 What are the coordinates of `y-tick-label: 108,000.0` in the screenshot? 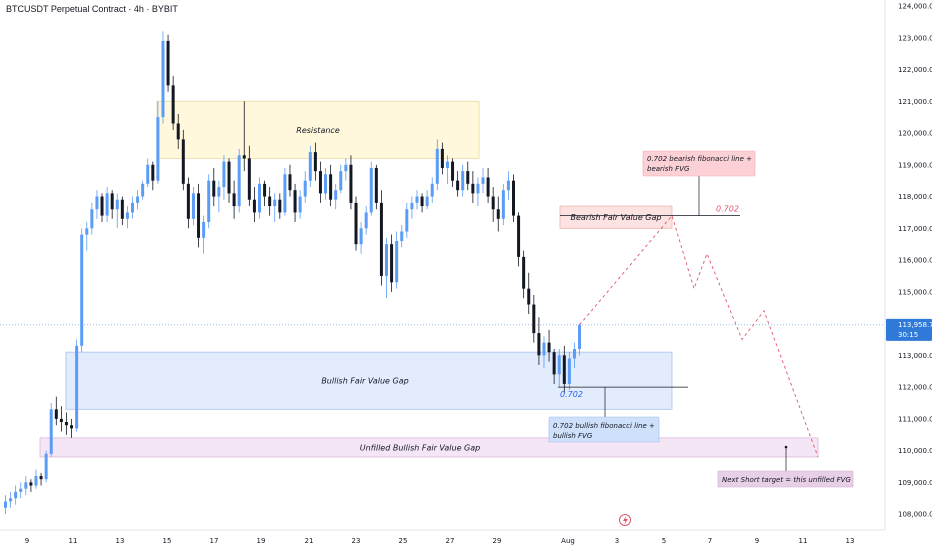 It's located at (915, 515).